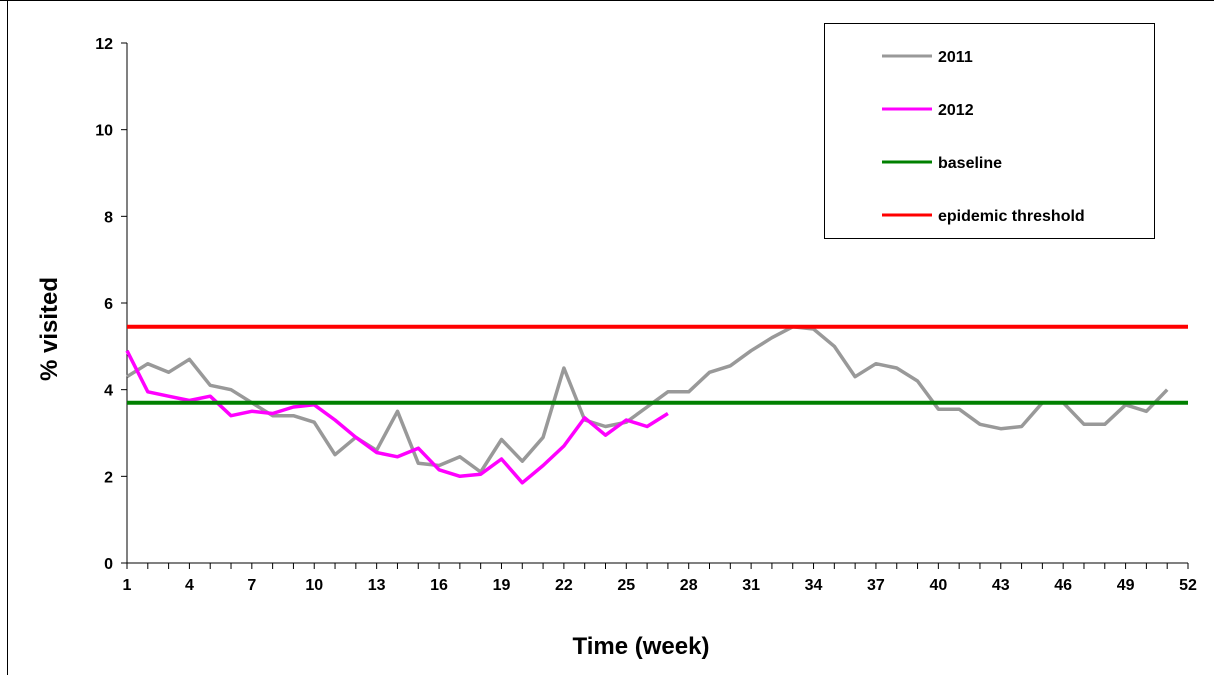 This screenshot has width=1214, height=675. I want to click on legend-label: baseline, so click(970, 163).